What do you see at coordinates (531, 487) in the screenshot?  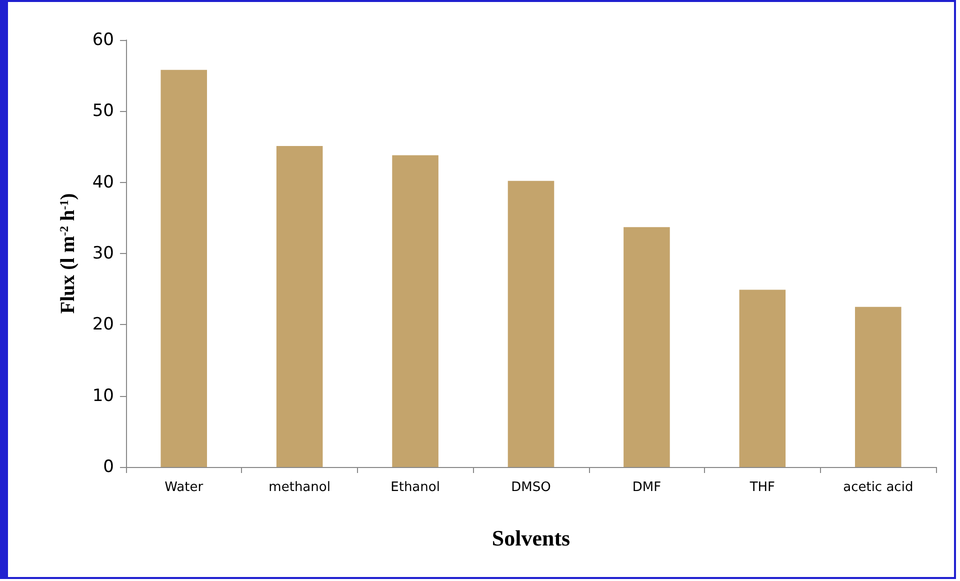 I see `x-tick-label: DMSO` at bounding box center [531, 487].